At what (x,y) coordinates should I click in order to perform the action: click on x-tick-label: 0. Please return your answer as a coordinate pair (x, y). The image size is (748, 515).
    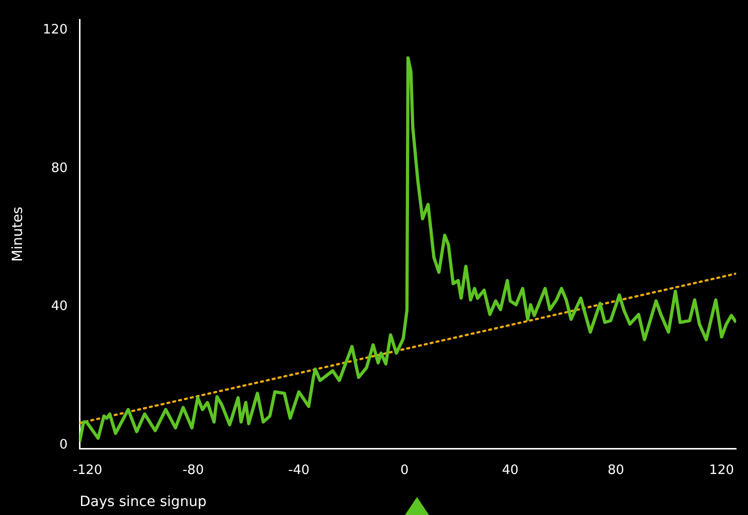
    Looking at the image, I should click on (404, 470).